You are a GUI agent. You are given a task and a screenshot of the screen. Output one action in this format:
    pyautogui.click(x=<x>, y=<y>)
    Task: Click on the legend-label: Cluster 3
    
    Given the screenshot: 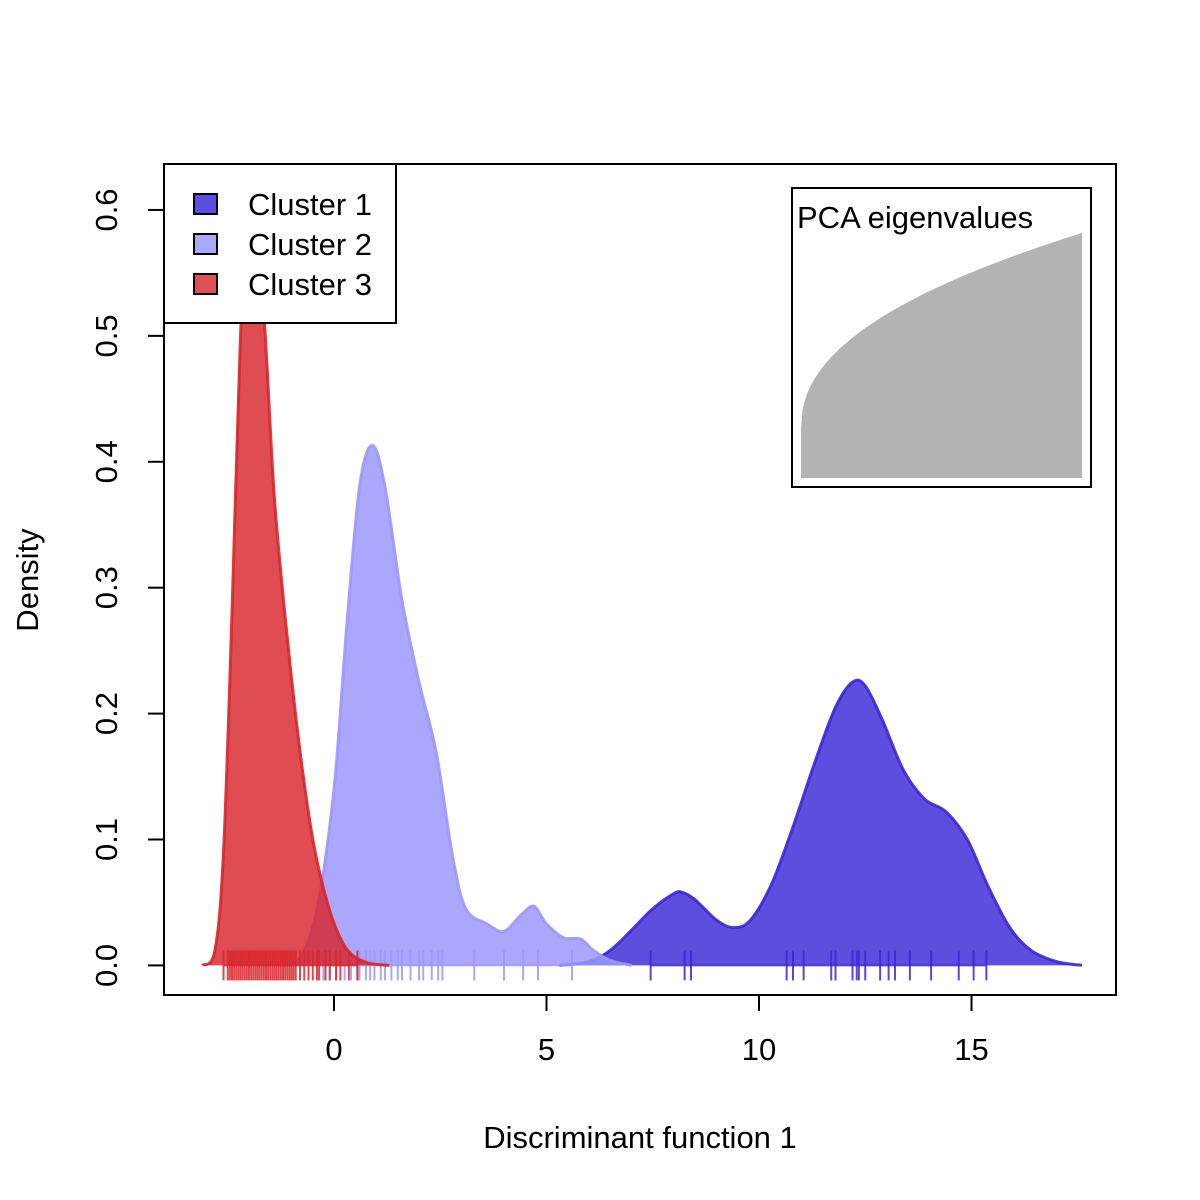 What is the action you would take?
    pyautogui.click(x=310, y=284)
    